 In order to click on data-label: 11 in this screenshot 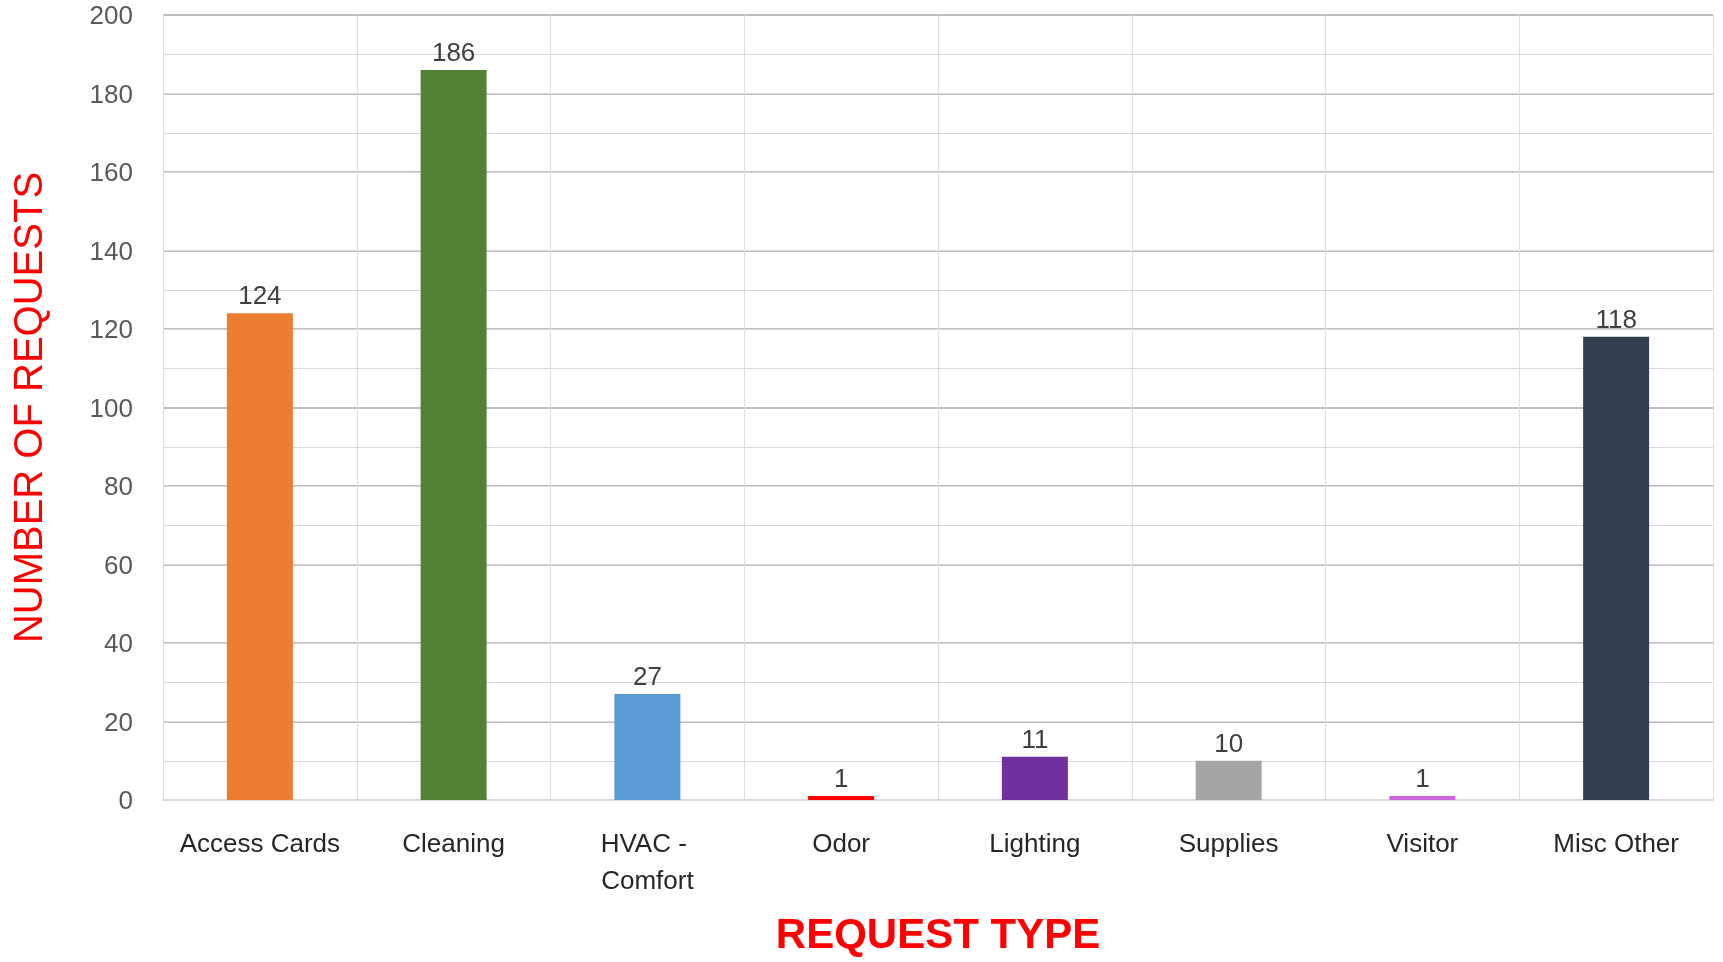, I will do `click(1035, 738)`.